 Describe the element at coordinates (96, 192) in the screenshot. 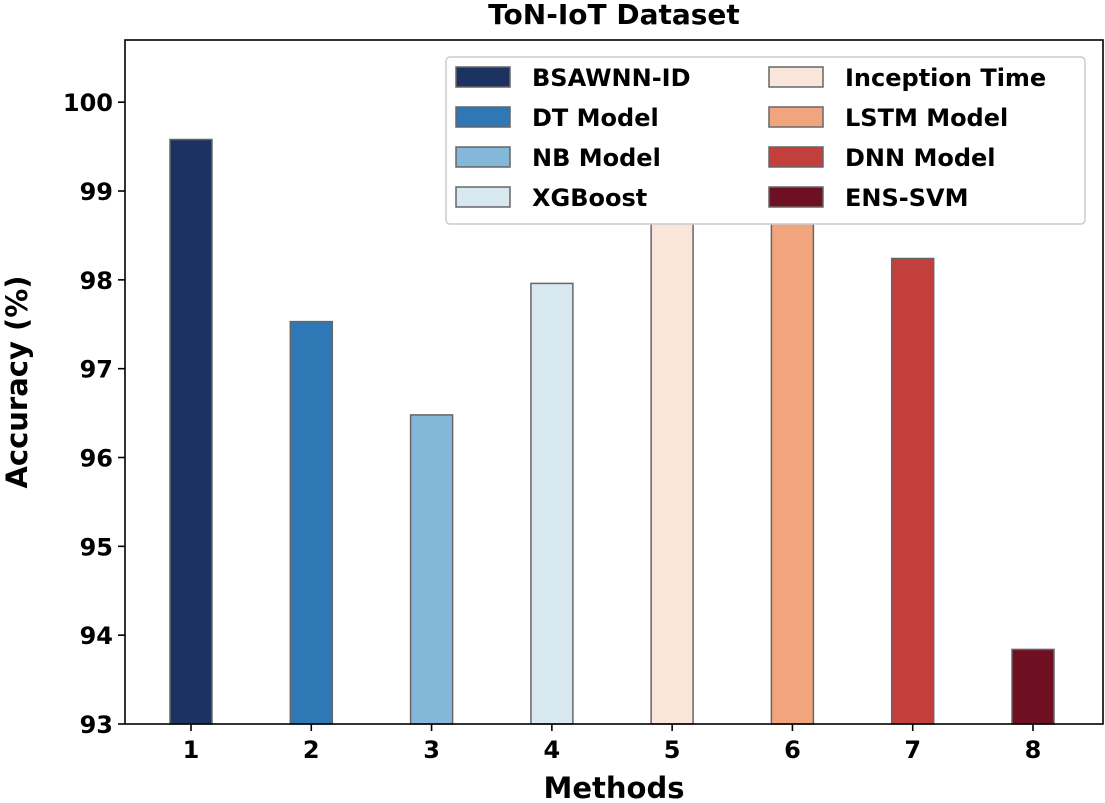

I see `y-tick-label: 99` at that location.